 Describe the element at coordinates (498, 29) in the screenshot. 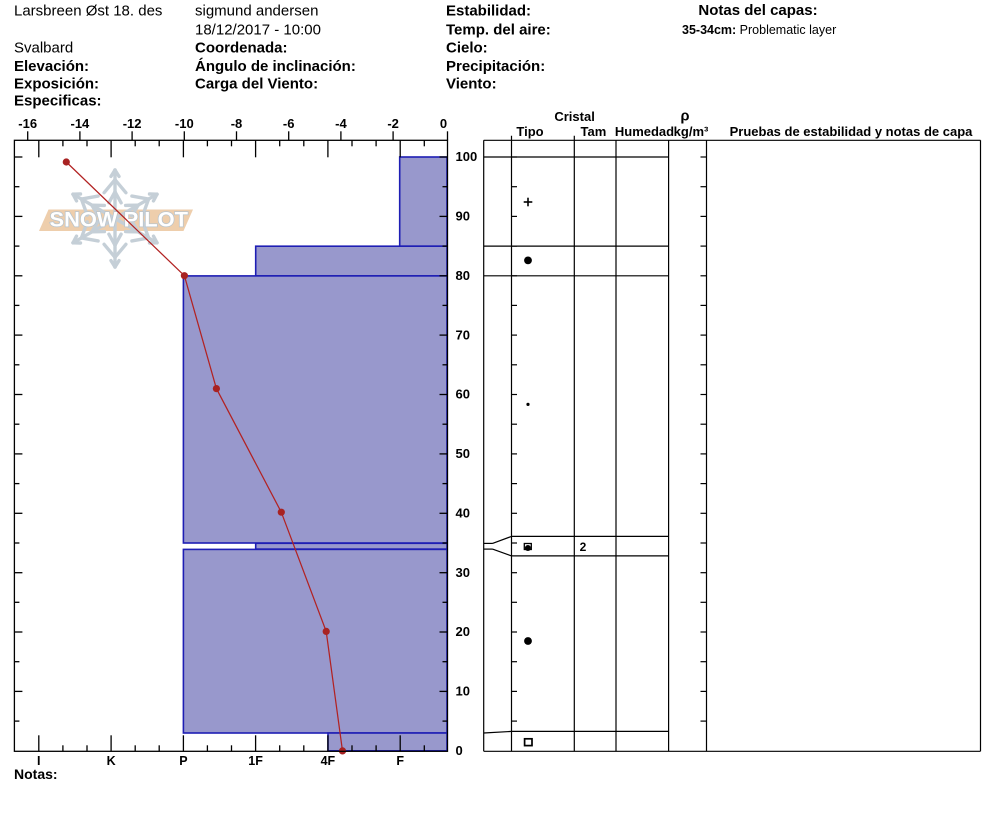

I see `svg-text: Temp. del aire:` at that location.